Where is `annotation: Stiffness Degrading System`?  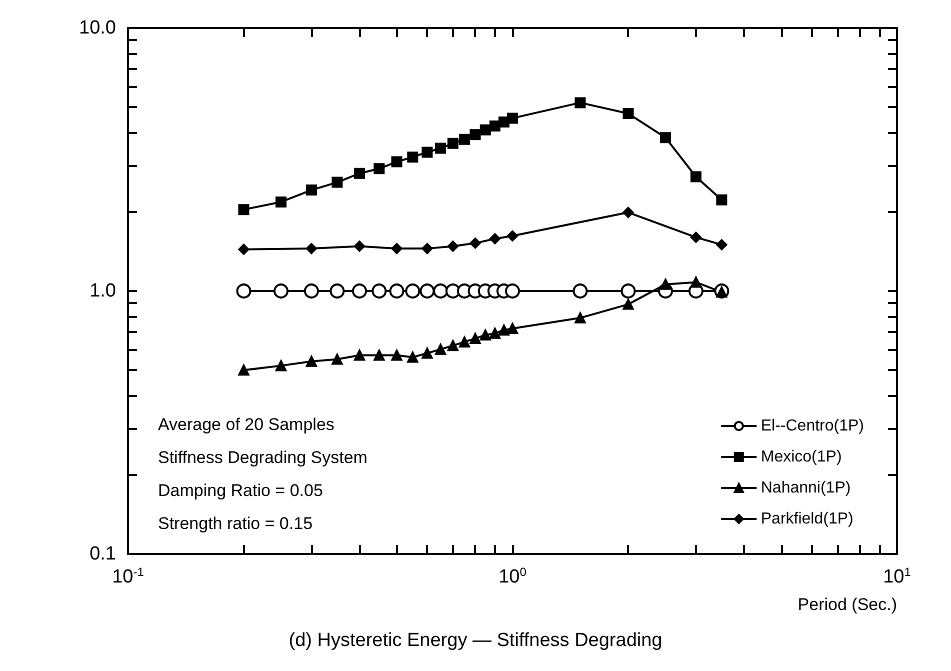
annotation: Stiffness Degrading System is located at coordinates (263, 457).